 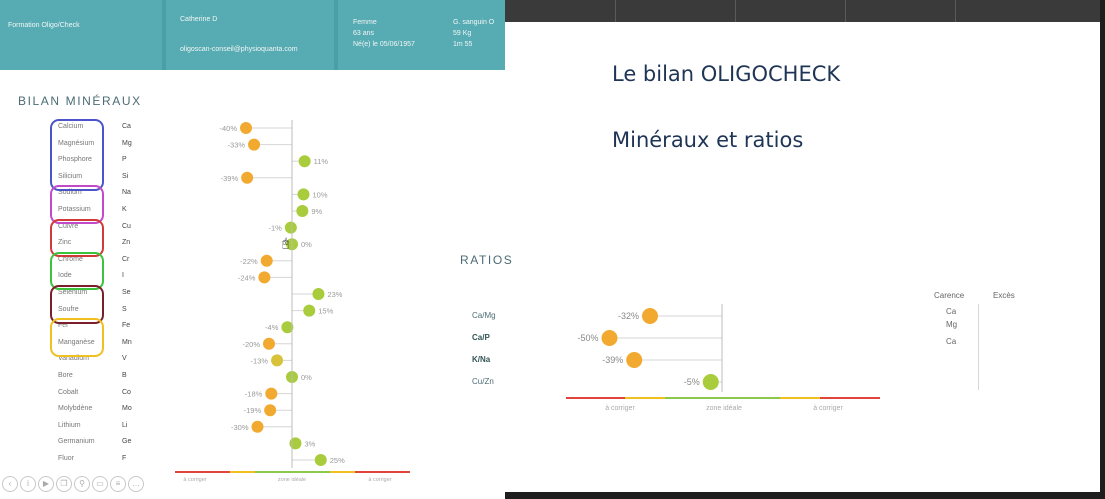 I want to click on mineral-symbol: Zn, so click(x=126, y=243).